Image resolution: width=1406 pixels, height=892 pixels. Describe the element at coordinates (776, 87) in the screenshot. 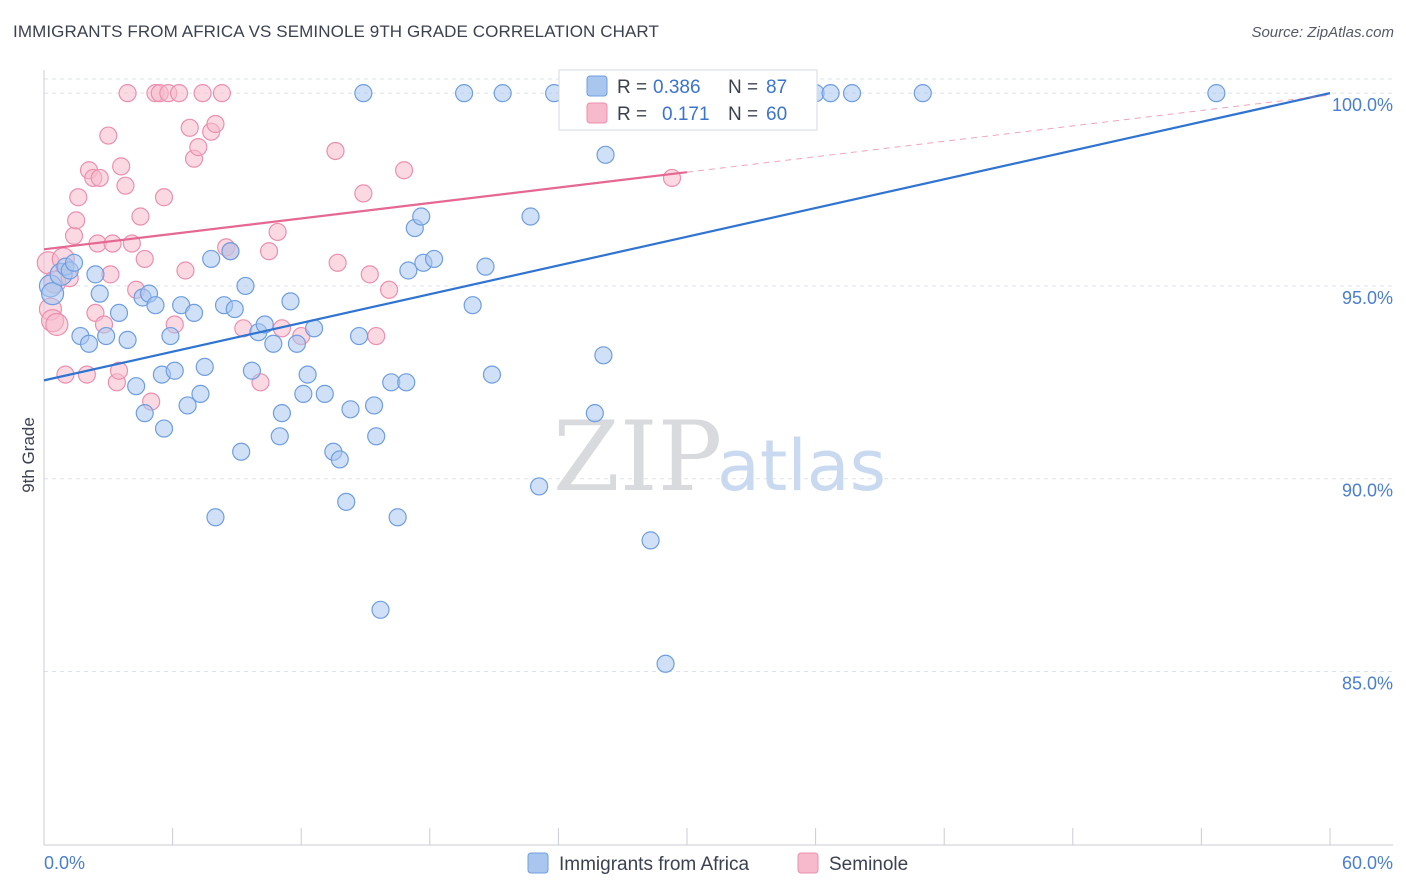

I see `legend-n-value-blue: 87` at that location.